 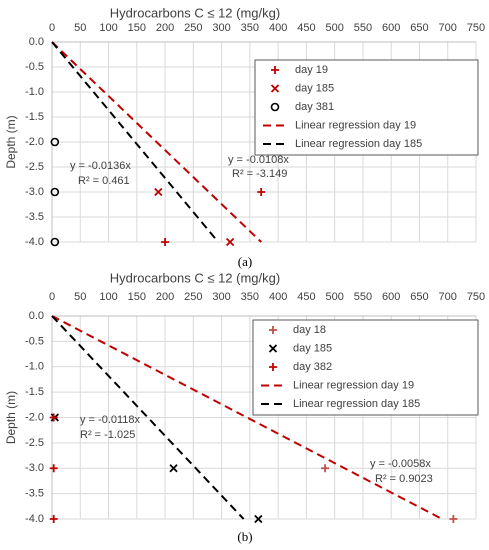 What do you see at coordinates (245, 261) in the screenshot?
I see `caption: (a)` at bounding box center [245, 261].